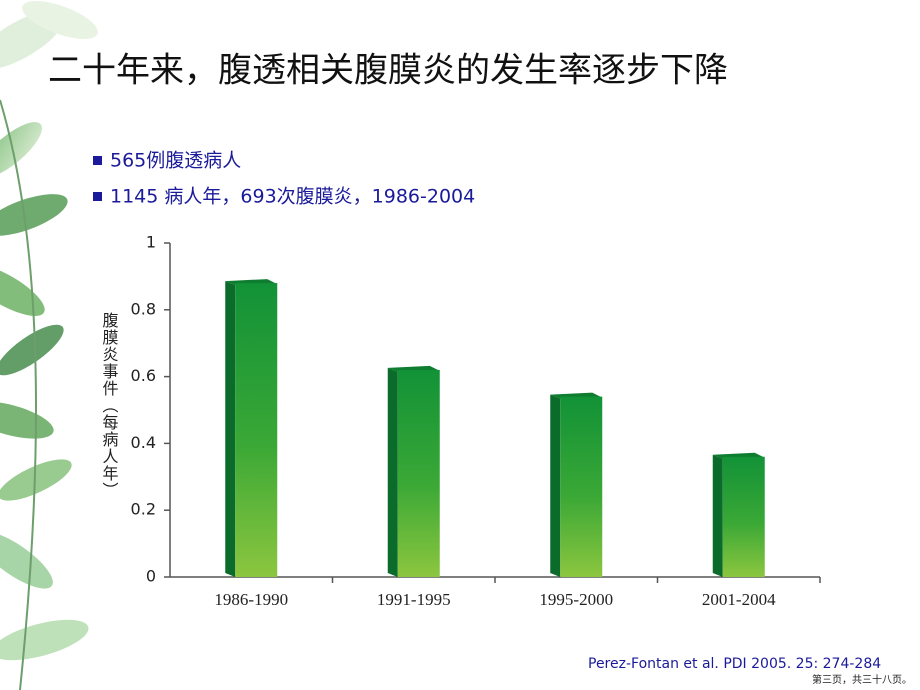  What do you see at coordinates (251, 599) in the screenshot?
I see `x-tick-label: 1986-1990` at bounding box center [251, 599].